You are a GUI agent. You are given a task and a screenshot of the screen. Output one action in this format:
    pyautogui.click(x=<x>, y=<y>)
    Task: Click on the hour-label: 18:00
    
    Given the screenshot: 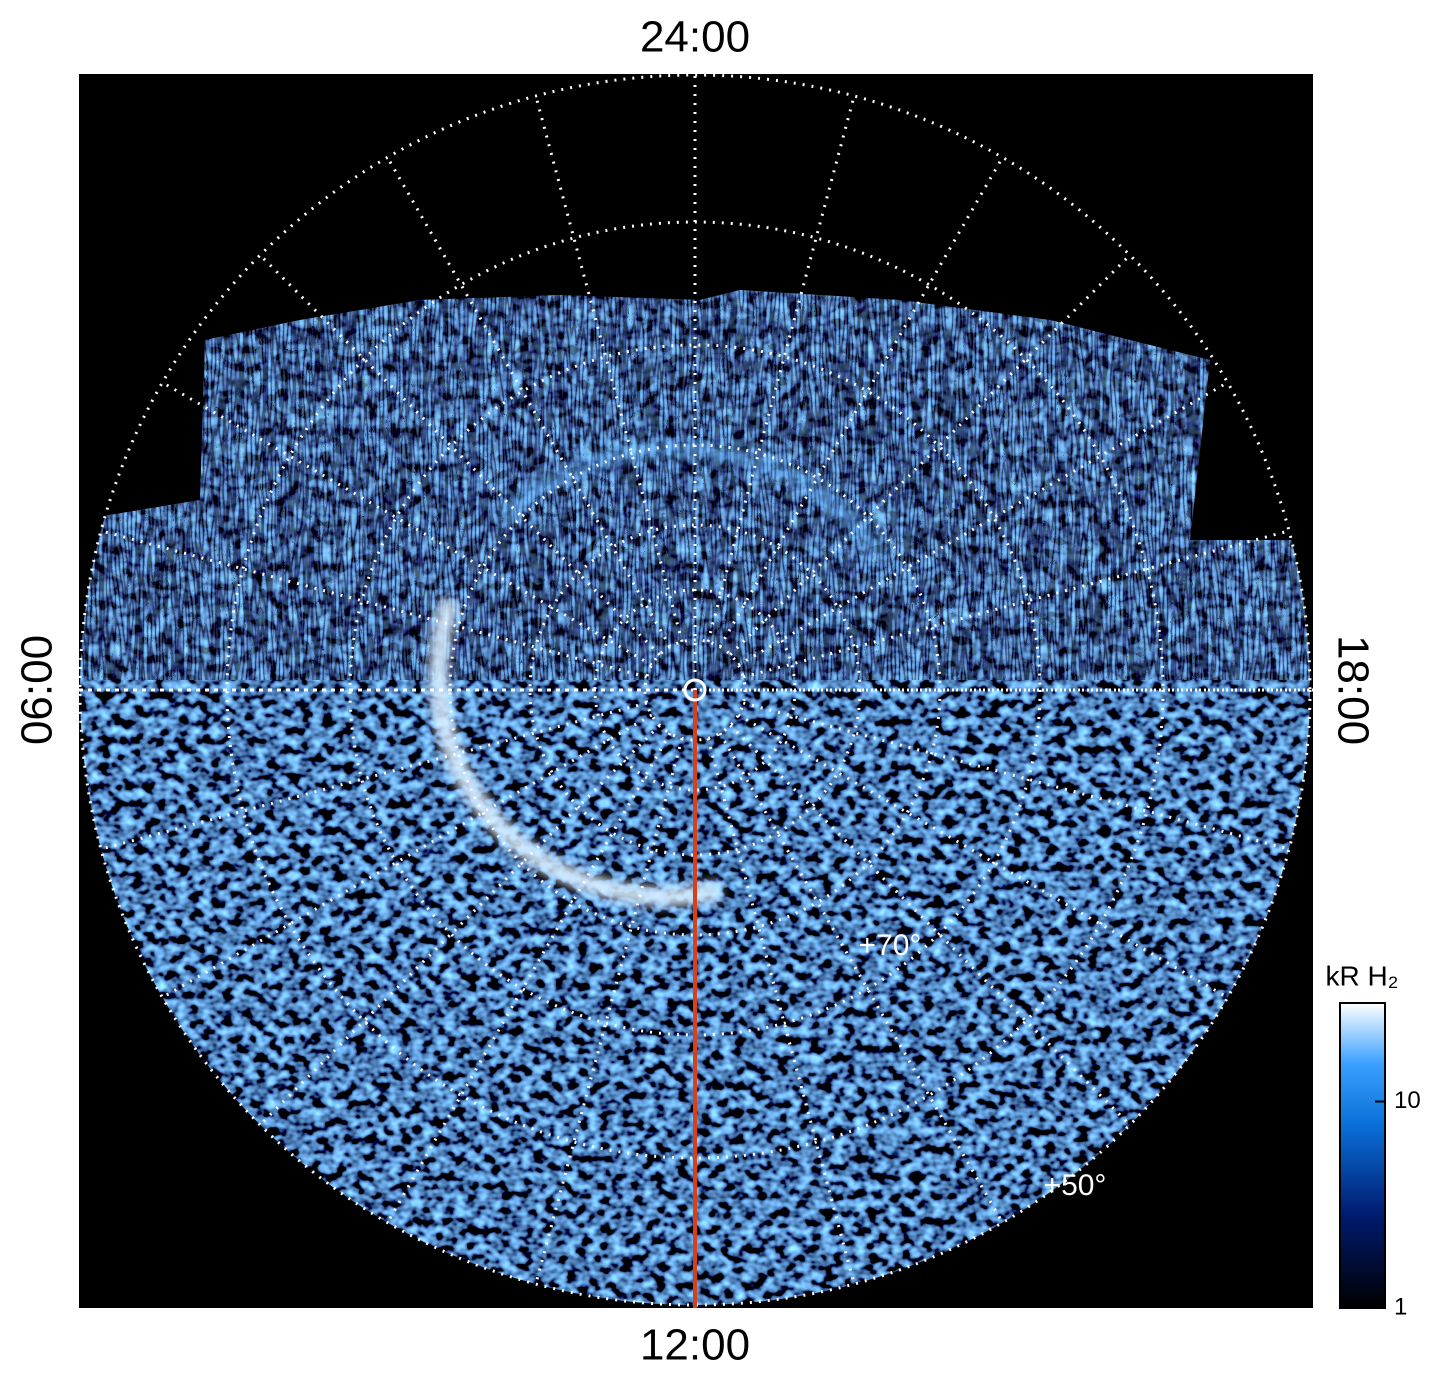 What is the action you would take?
    pyautogui.click(x=1352, y=690)
    